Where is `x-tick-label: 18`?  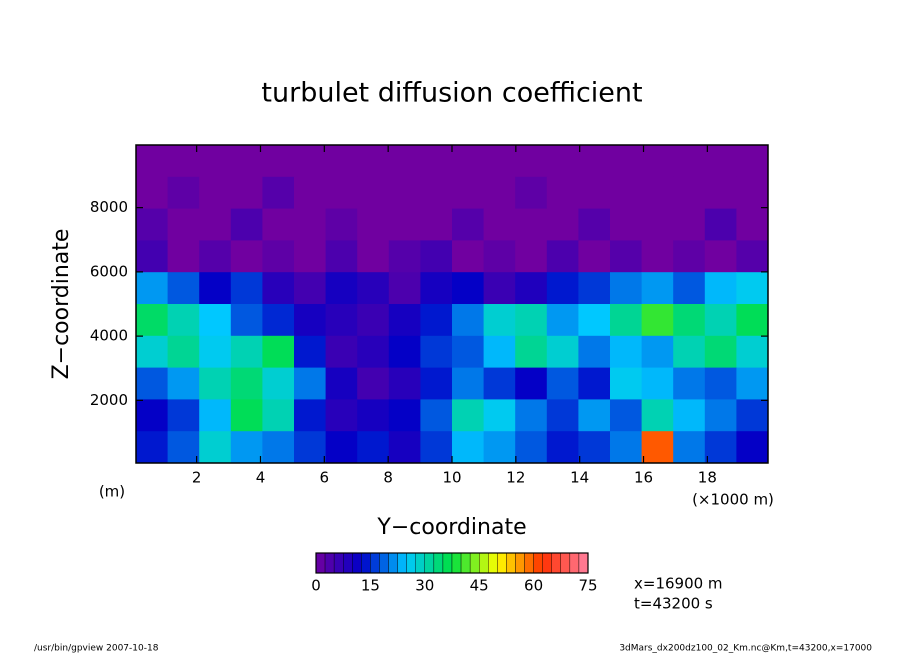 x-tick-label: 18 is located at coordinates (707, 478).